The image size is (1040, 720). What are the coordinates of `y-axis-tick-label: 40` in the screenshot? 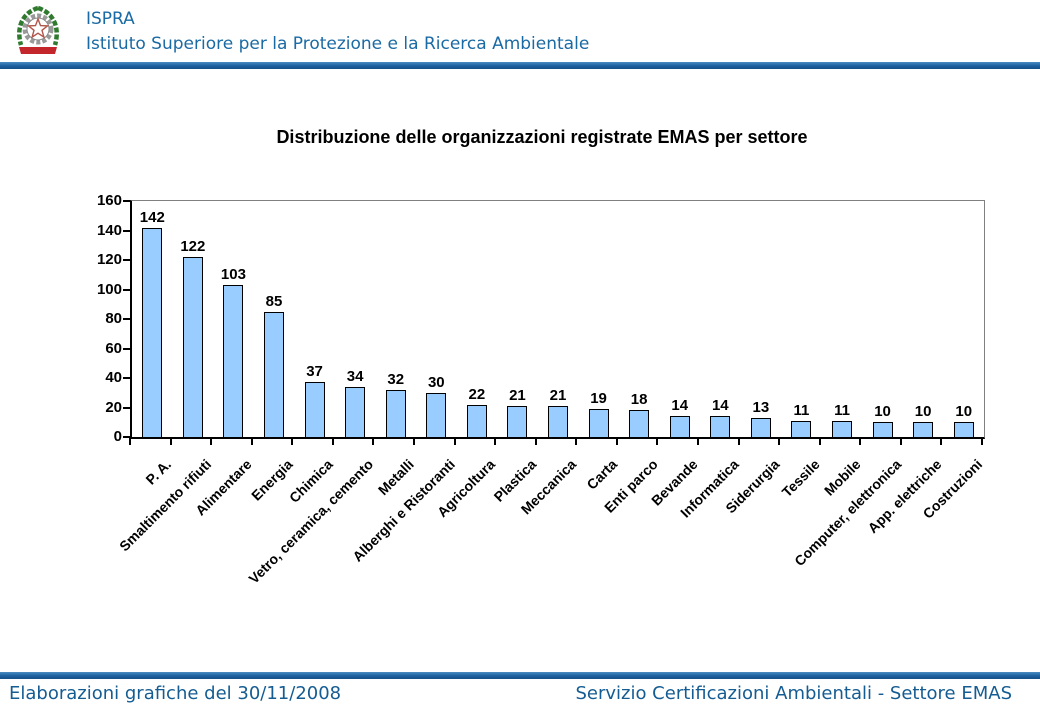 It's located at (113, 377).